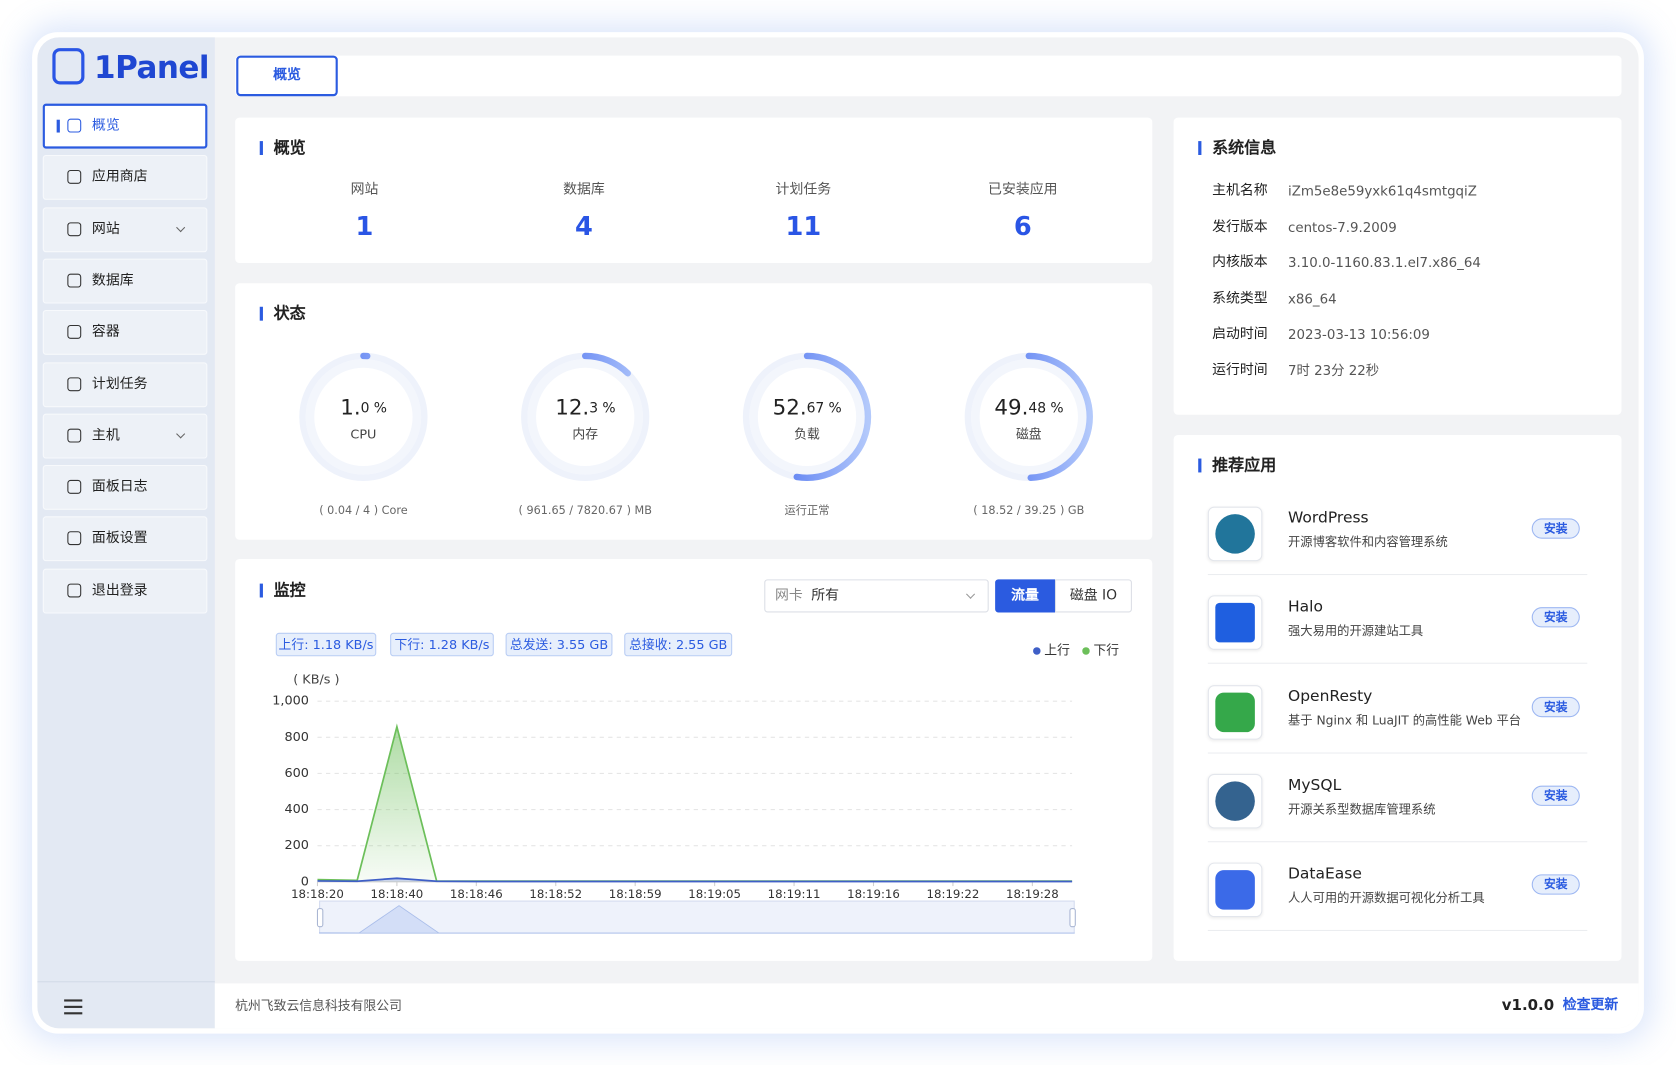 This screenshot has width=1676, height=1065. I want to click on card-title: 概览, so click(289, 147).